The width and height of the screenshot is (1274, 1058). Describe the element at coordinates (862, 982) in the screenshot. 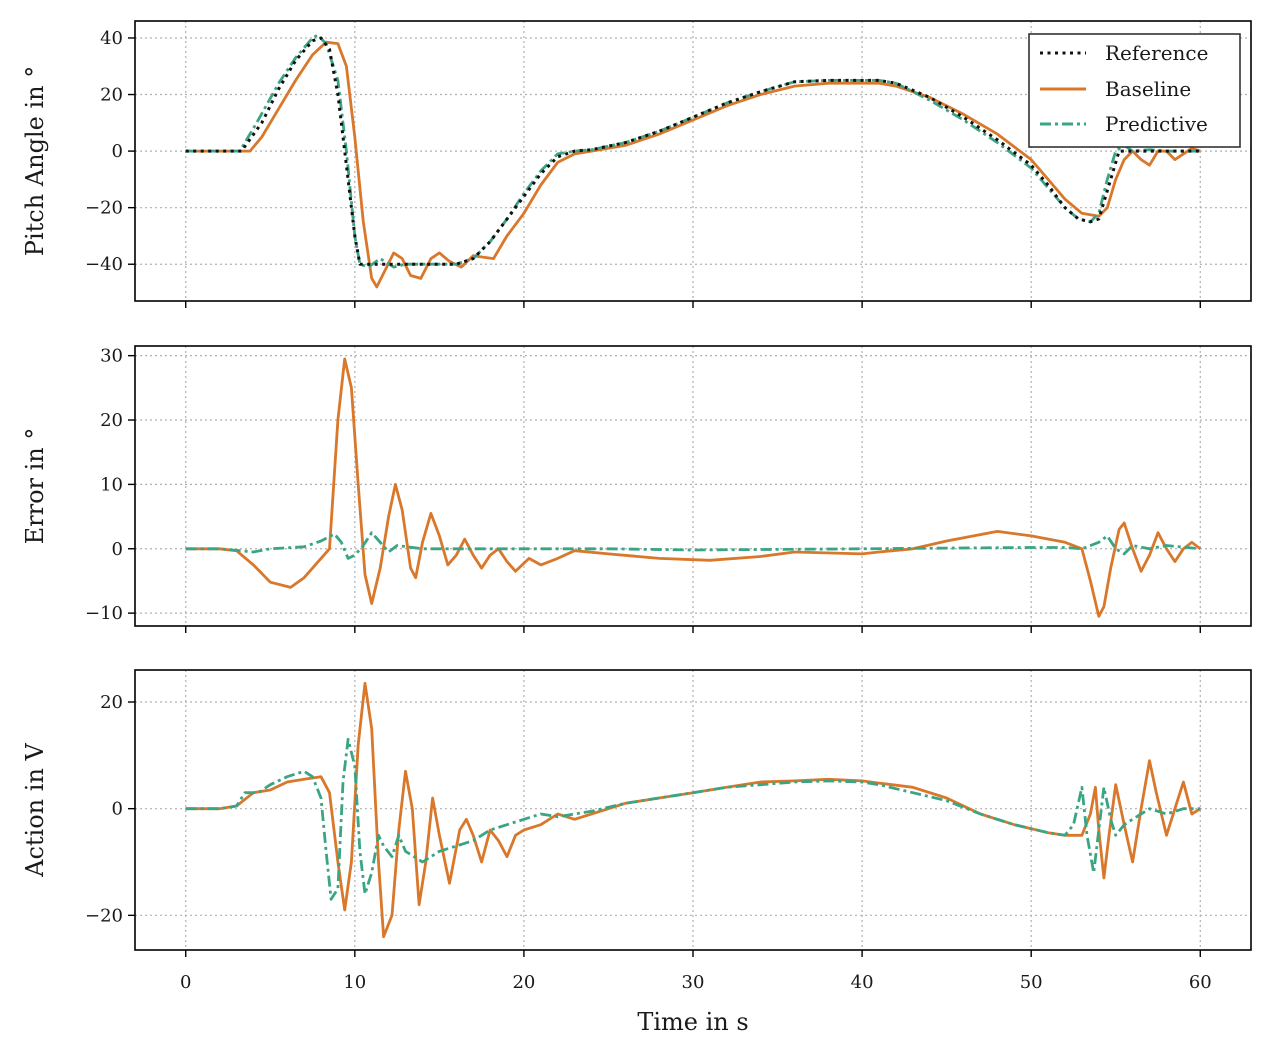

I see `action-x-tick-label-40: 40` at that location.